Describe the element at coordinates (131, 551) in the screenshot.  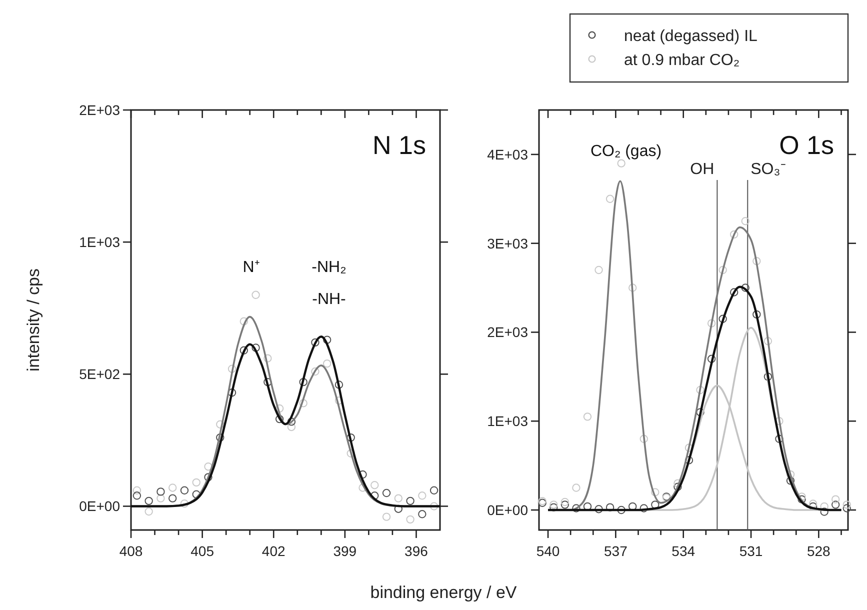
I see `x-tick-label: 408` at that location.